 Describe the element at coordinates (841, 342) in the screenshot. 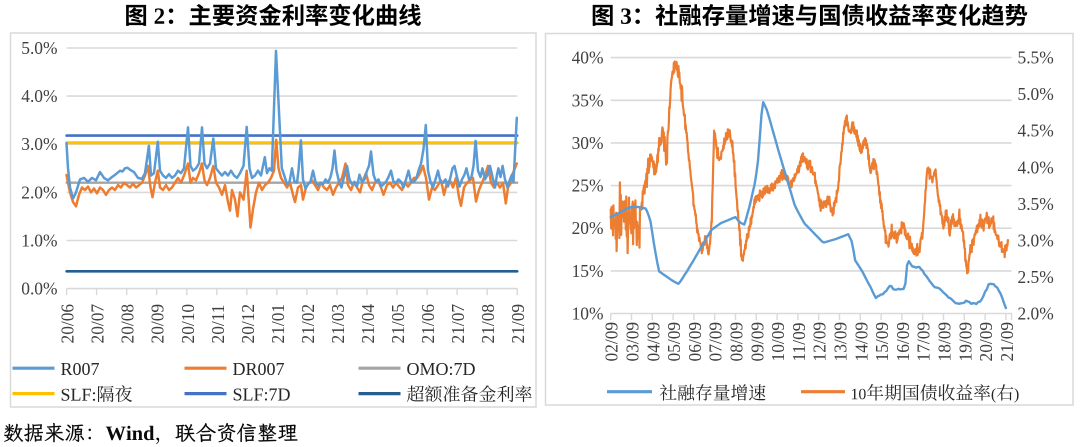

I see `svg-text: 13/09` at that location.